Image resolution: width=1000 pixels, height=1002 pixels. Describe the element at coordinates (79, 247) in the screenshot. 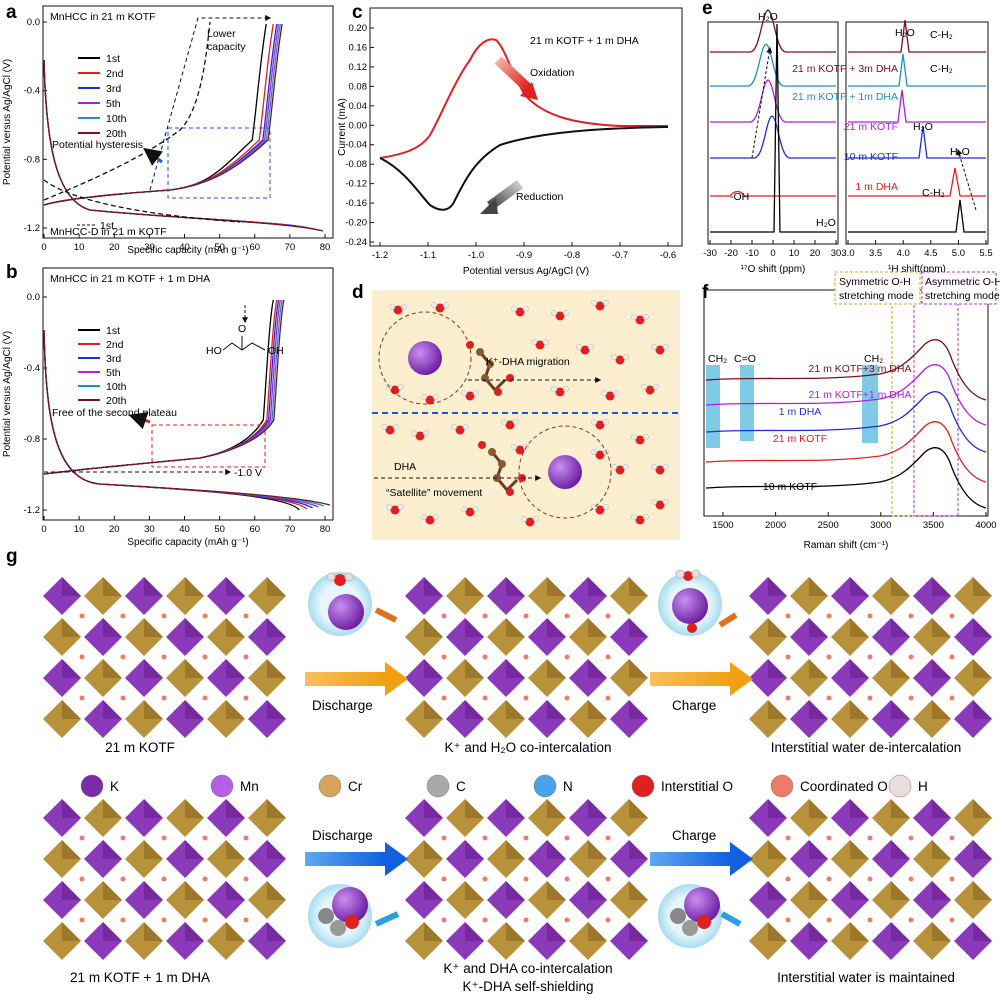

I see `xa-tick: 10` at that location.